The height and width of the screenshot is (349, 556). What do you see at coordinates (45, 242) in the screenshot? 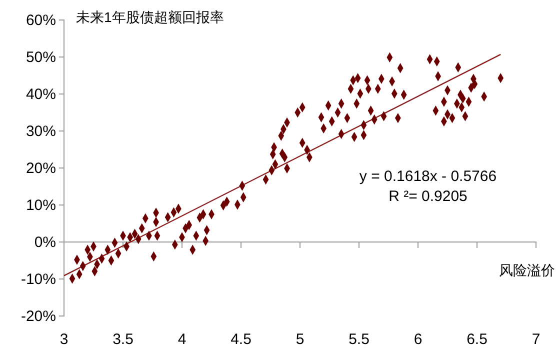
I see `y-tick-label: 0%` at bounding box center [45, 242].